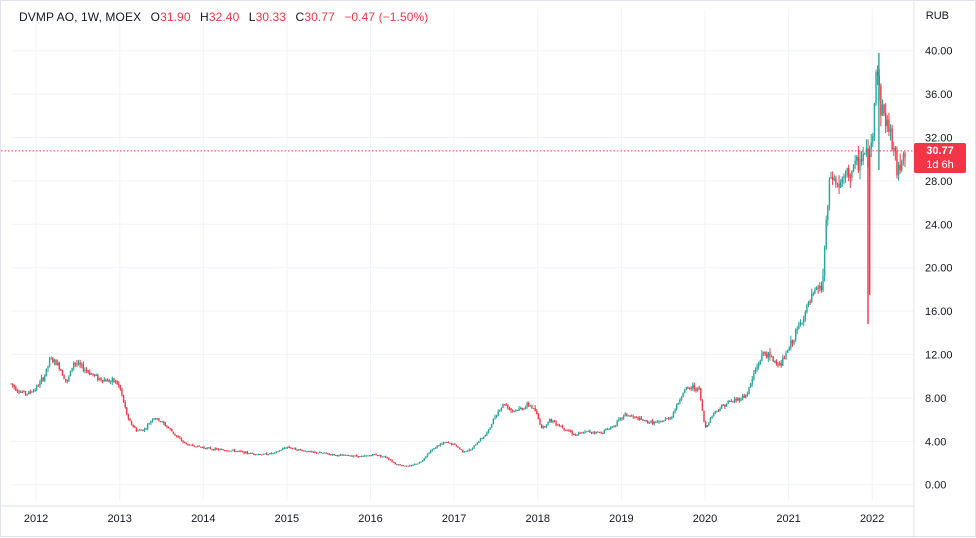  Describe the element at coordinates (937, 16) in the screenshot. I see `currency-label: RUB` at that location.